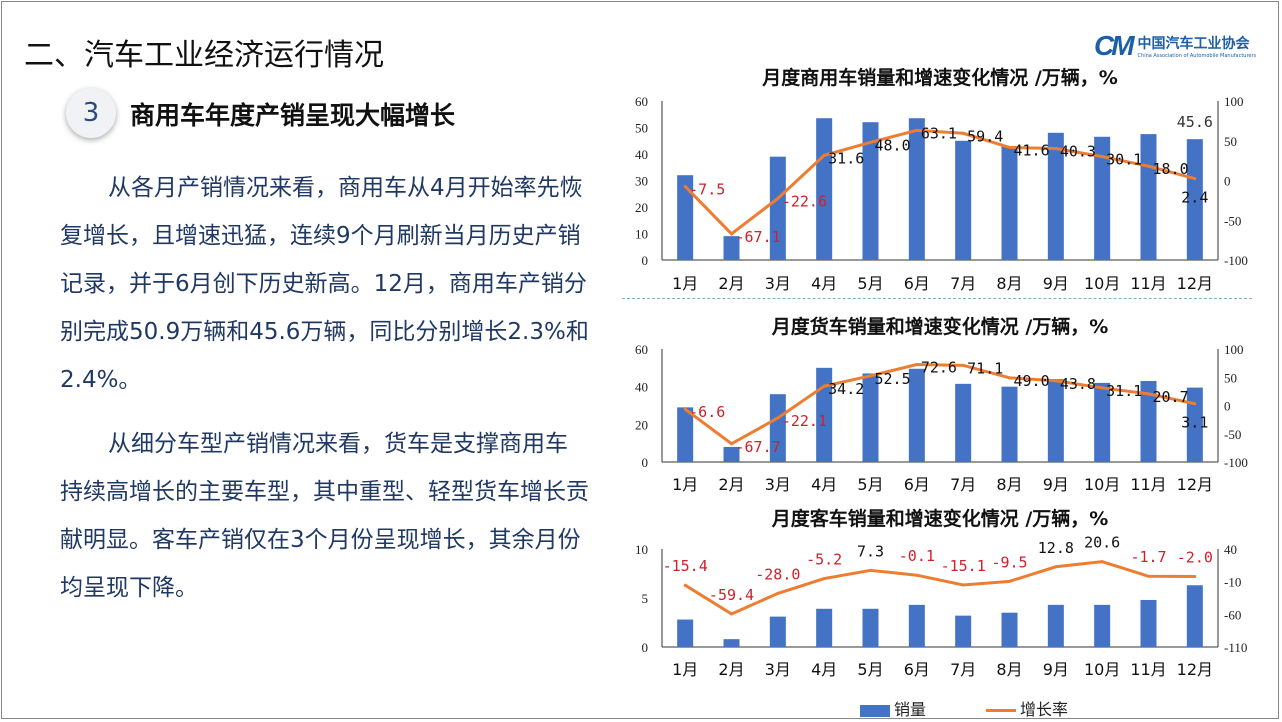 The image size is (1282, 722). Describe the element at coordinates (293, 115) in the screenshot. I see `section-subtitle: 商用车年度产销呈现大幅增长` at that location.